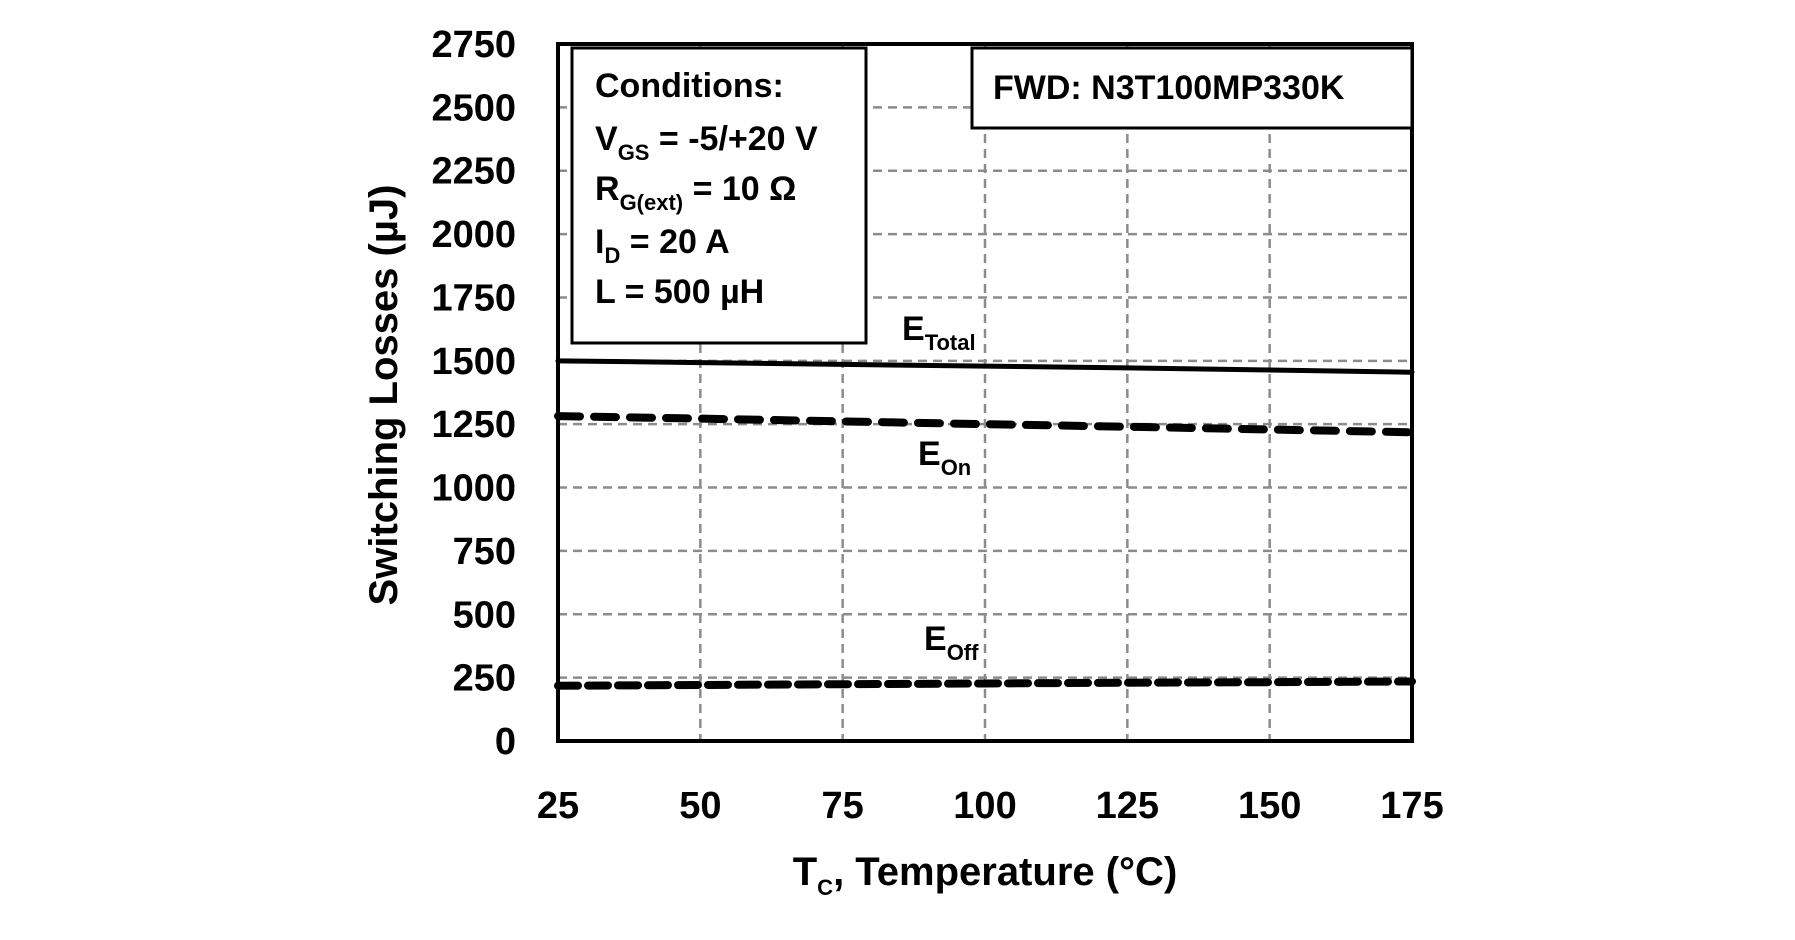 Image resolution: width=1795 pixels, height=940 pixels. What do you see at coordinates (689, 86) in the screenshot?
I see `conditions-title: Conditions:` at bounding box center [689, 86].